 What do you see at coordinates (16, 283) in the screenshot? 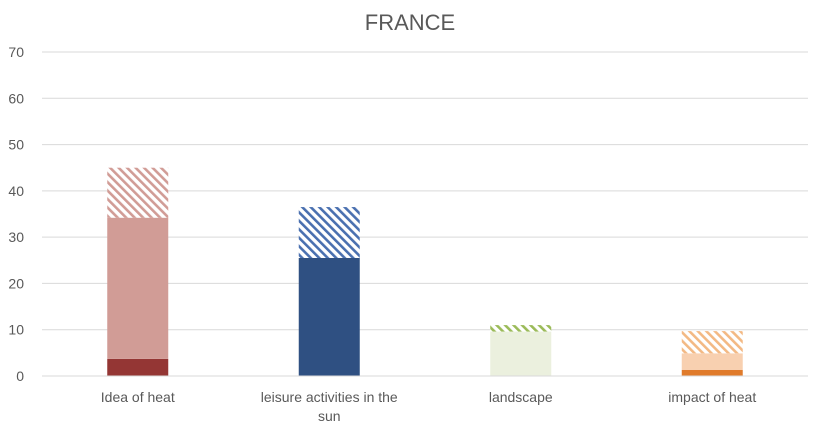
I see `y-tick-label: 20` at bounding box center [16, 283].